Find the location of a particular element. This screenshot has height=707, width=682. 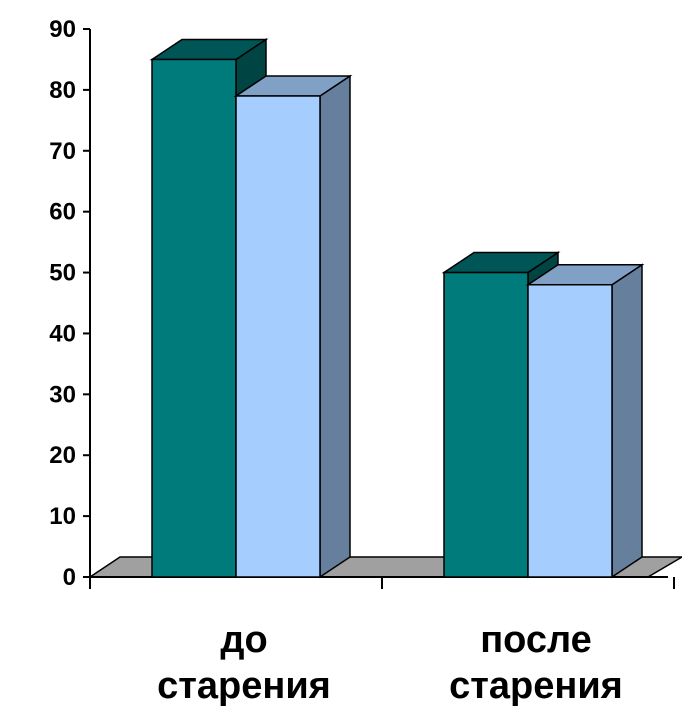

x-axis is located at coordinates (382, 582).